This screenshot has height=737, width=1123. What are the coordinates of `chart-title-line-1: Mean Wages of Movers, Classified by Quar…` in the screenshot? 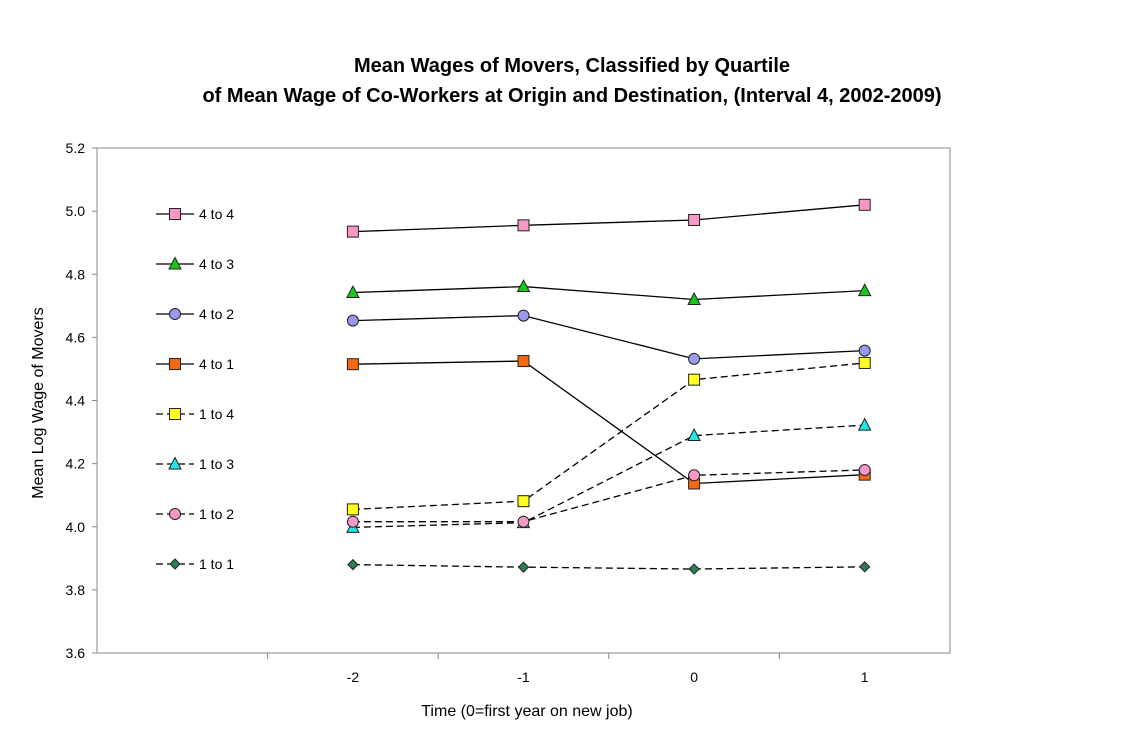 It's located at (572, 66).